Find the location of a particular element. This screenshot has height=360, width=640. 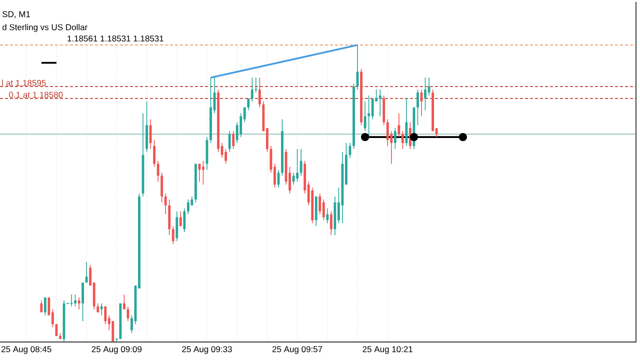

x-tick-label: 25 Aug 09:33 is located at coordinates (207, 350).